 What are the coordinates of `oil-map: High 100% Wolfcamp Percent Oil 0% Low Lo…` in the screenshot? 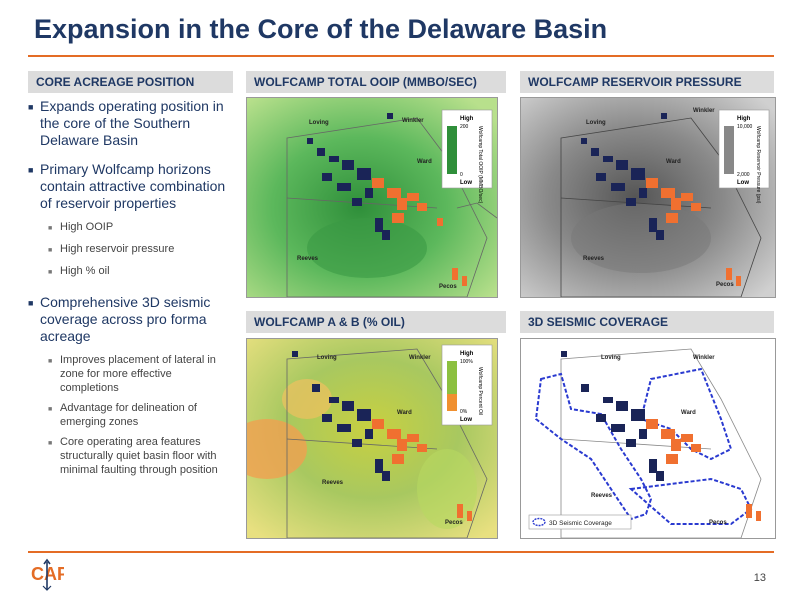 It's located at (372, 438).